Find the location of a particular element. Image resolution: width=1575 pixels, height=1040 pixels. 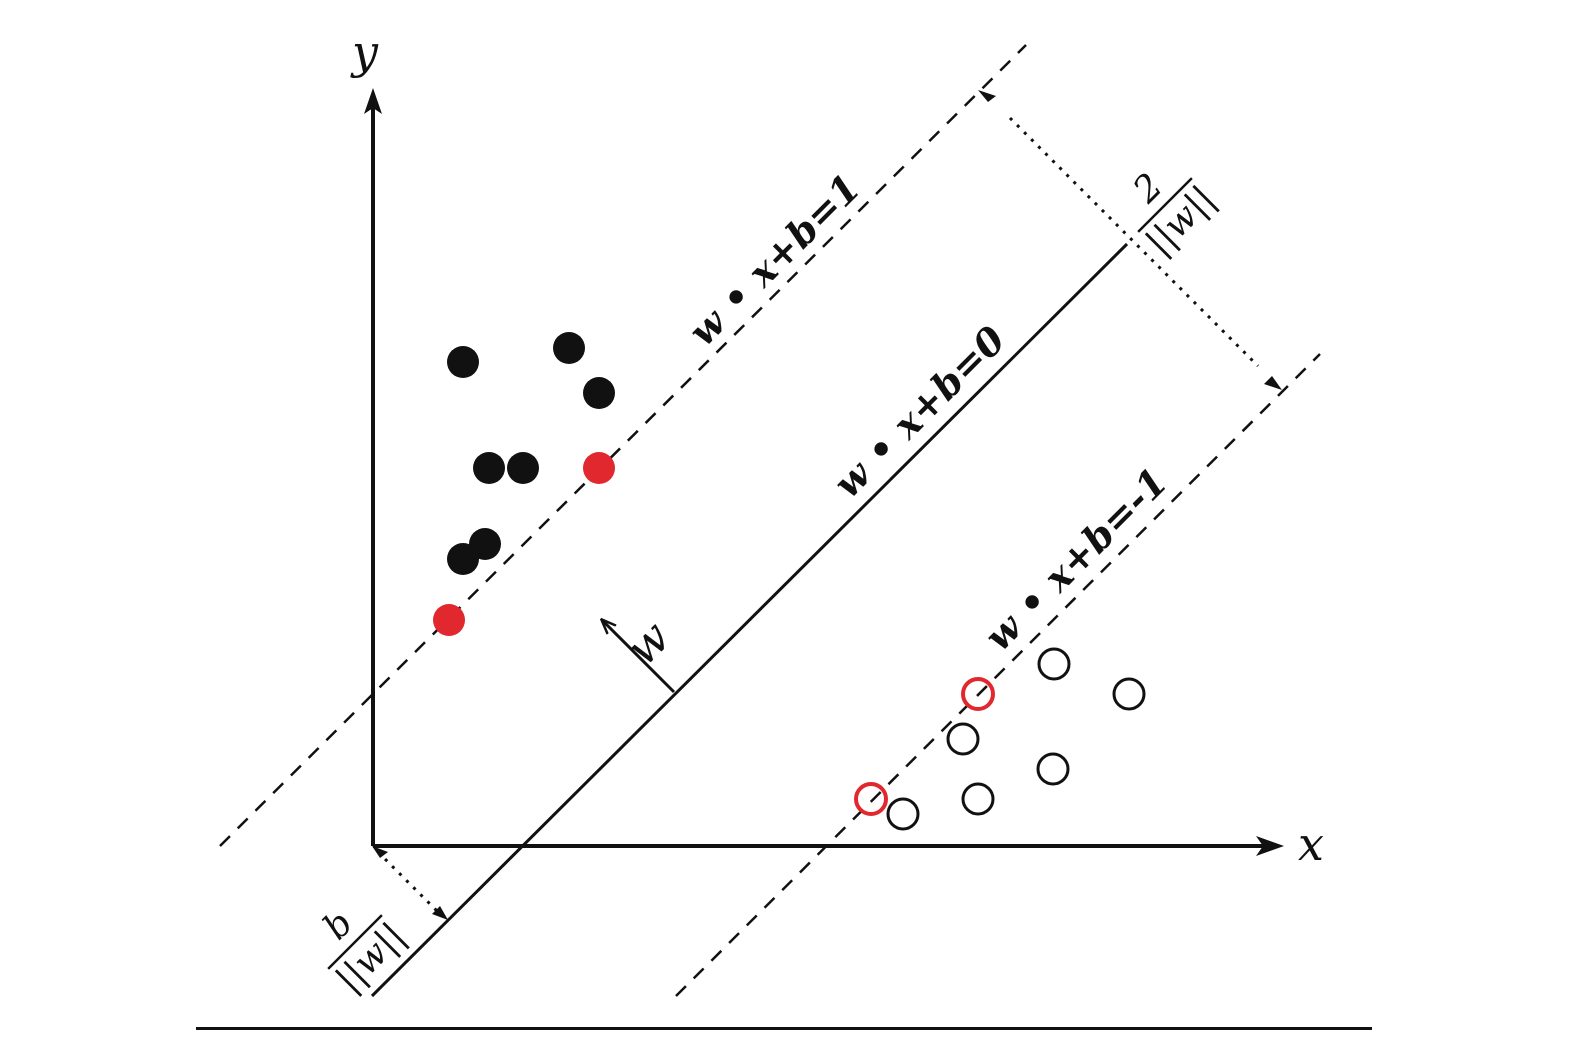

y-axis-arrowhead is located at coordinates (373, 101).